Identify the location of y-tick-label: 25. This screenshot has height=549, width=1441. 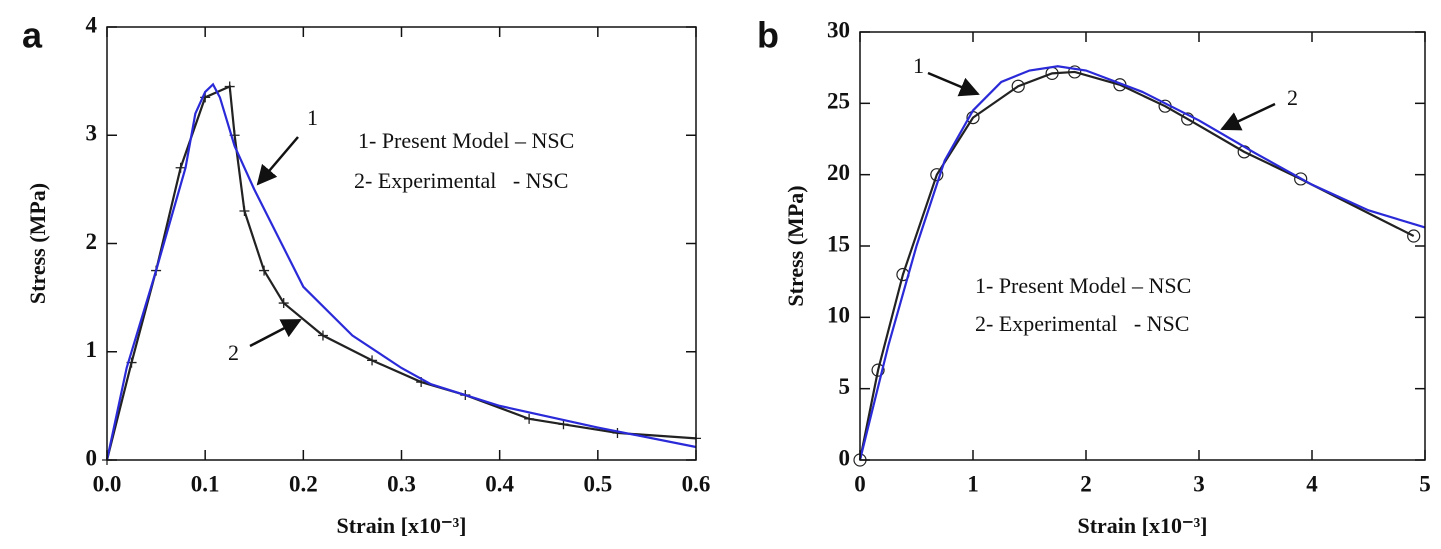
(838, 101).